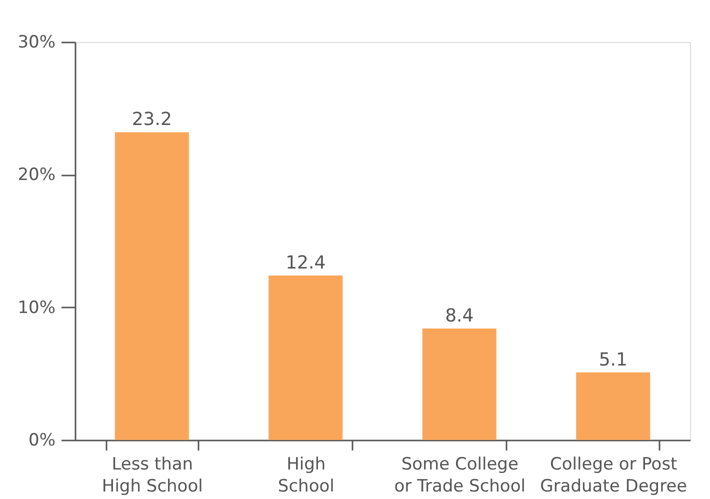 The width and height of the screenshot is (710, 499). What do you see at coordinates (459, 316) in the screenshot?
I see `data-label: 8.4` at bounding box center [459, 316].